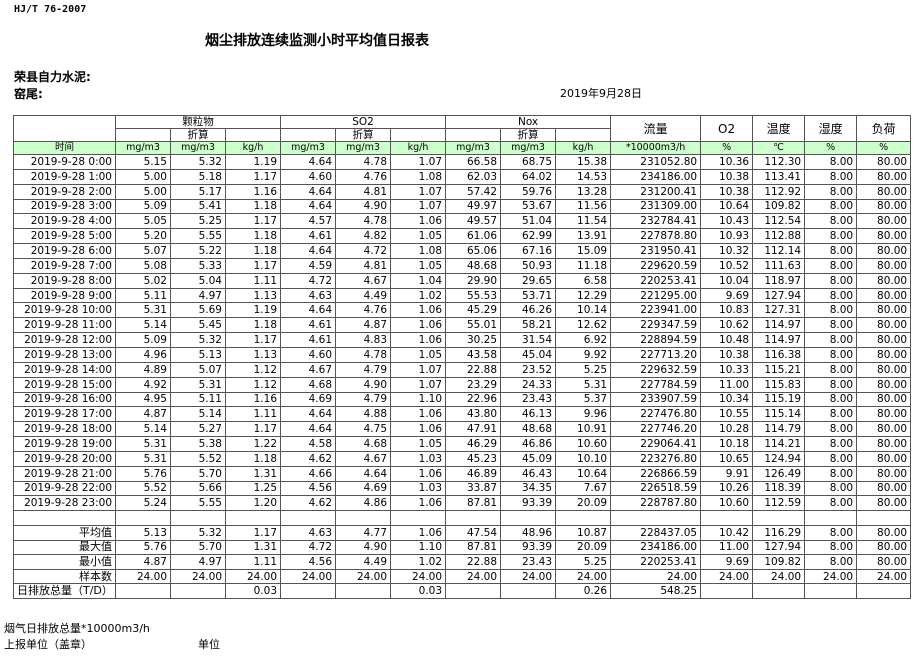  Describe the element at coordinates (52, 77) in the screenshot. I see `company: 荣县自力水泥:` at that location.